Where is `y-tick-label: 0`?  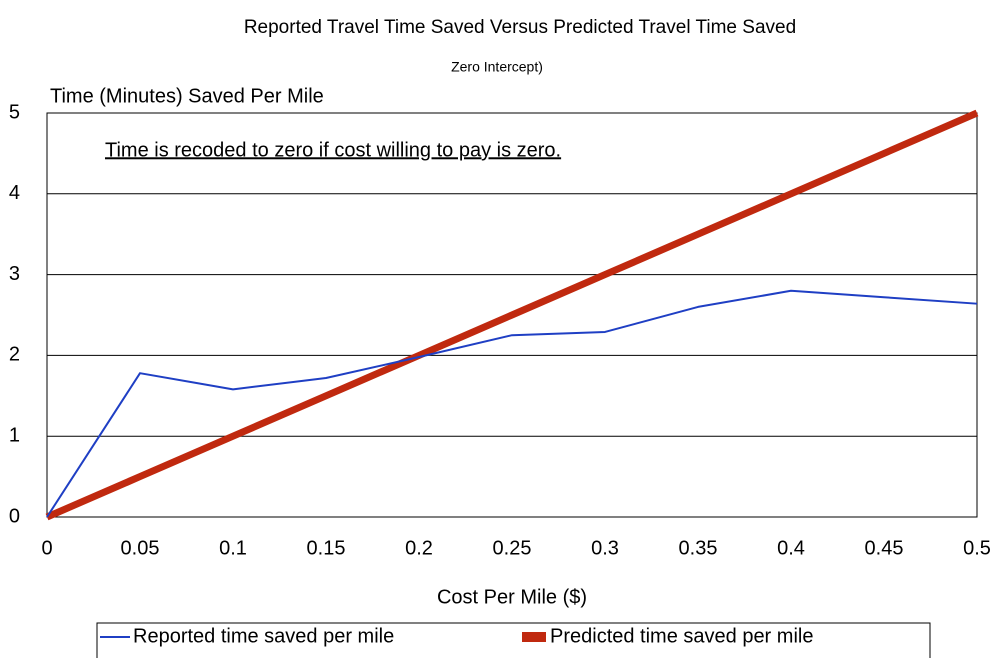 y-tick-label: 0 is located at coordinates (14, 516).